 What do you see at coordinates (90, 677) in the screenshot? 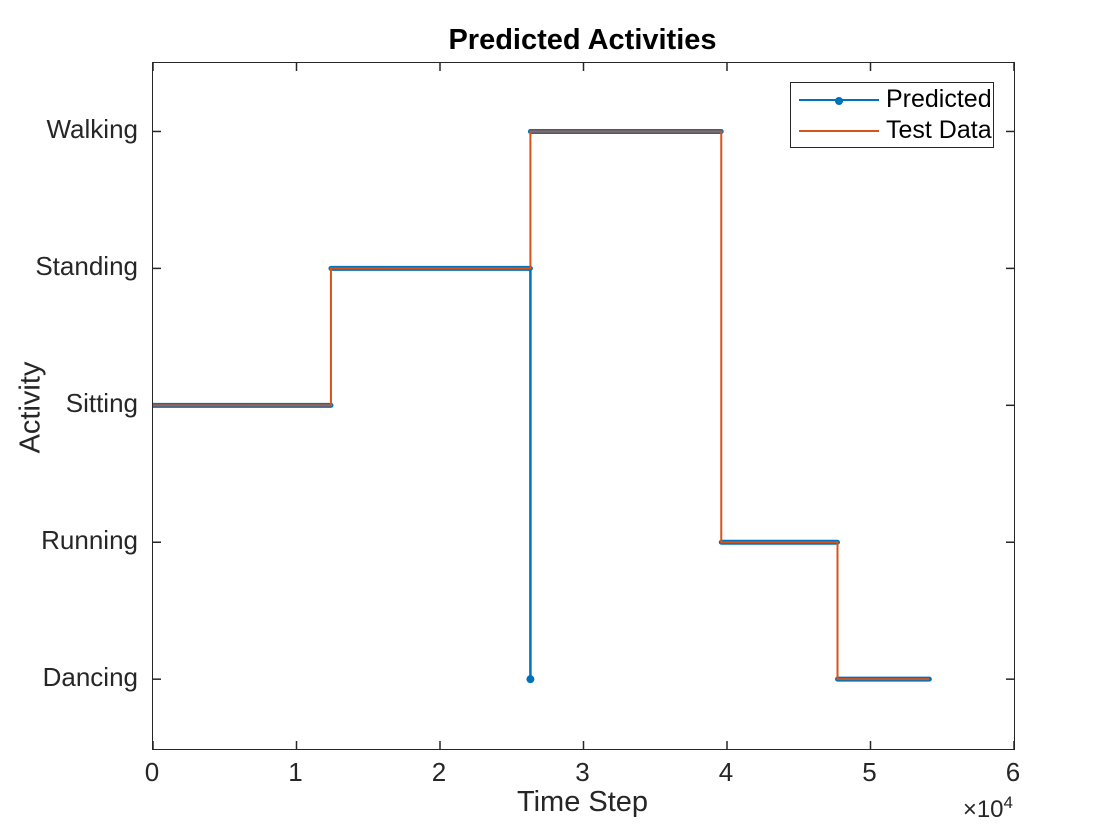
I see `y-tick-label-dancing: Dancing` at bounding box center [90, 677].